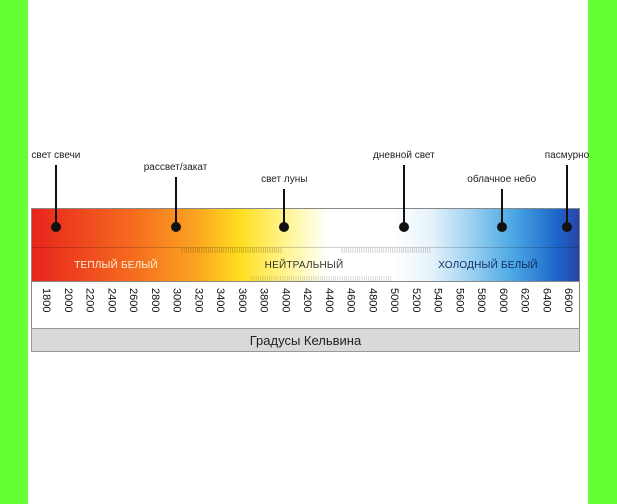 The width and height of the screenshot is (617, 504). Describe the element at coordinates (394, 300) in the screenshot. I see `kelvin-tick-label: 5000` at that location.